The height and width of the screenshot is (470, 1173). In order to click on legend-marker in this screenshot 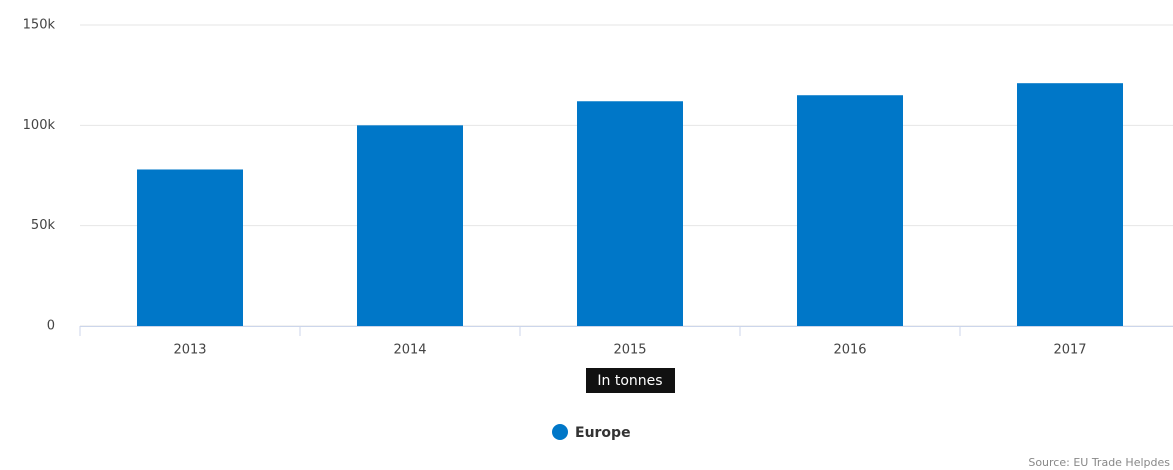, I will do `click(560, 432)`.